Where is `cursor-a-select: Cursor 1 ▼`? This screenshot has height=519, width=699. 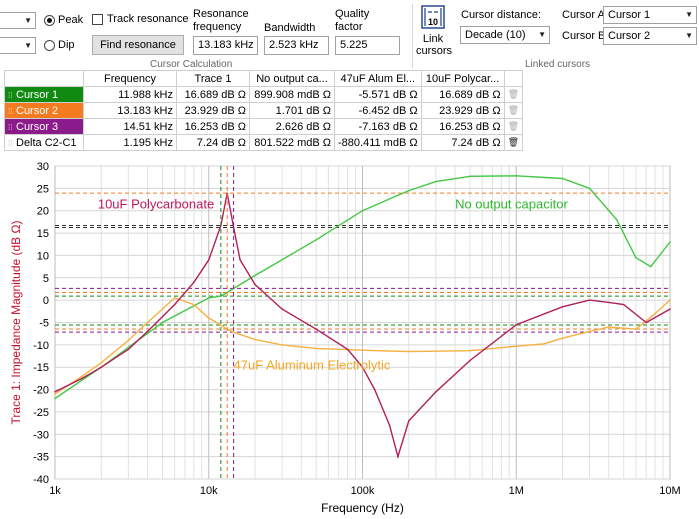 cursor-a-select: Cursor 1 ▼ is located at coordinates (650, 15).